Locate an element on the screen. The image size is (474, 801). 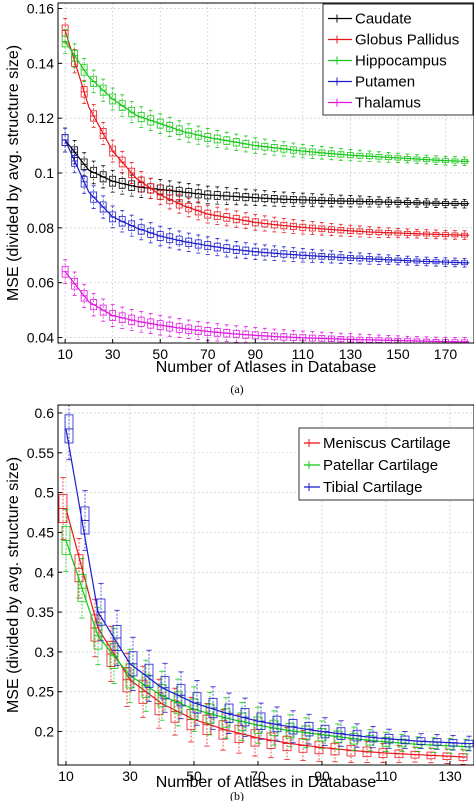
y-tick-label: 0.3 is located at coordinates (45, 652).